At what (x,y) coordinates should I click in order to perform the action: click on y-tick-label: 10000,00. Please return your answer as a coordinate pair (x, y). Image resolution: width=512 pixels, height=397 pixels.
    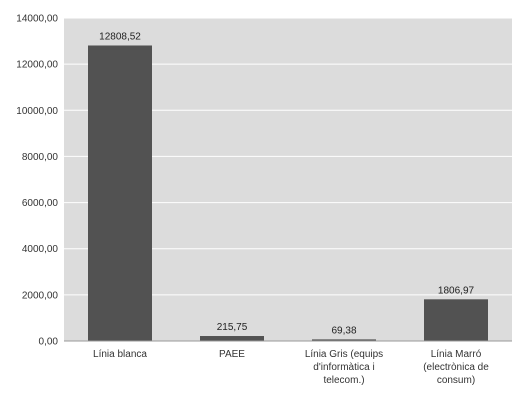
    Looking at the image, I should click on (37, 111).